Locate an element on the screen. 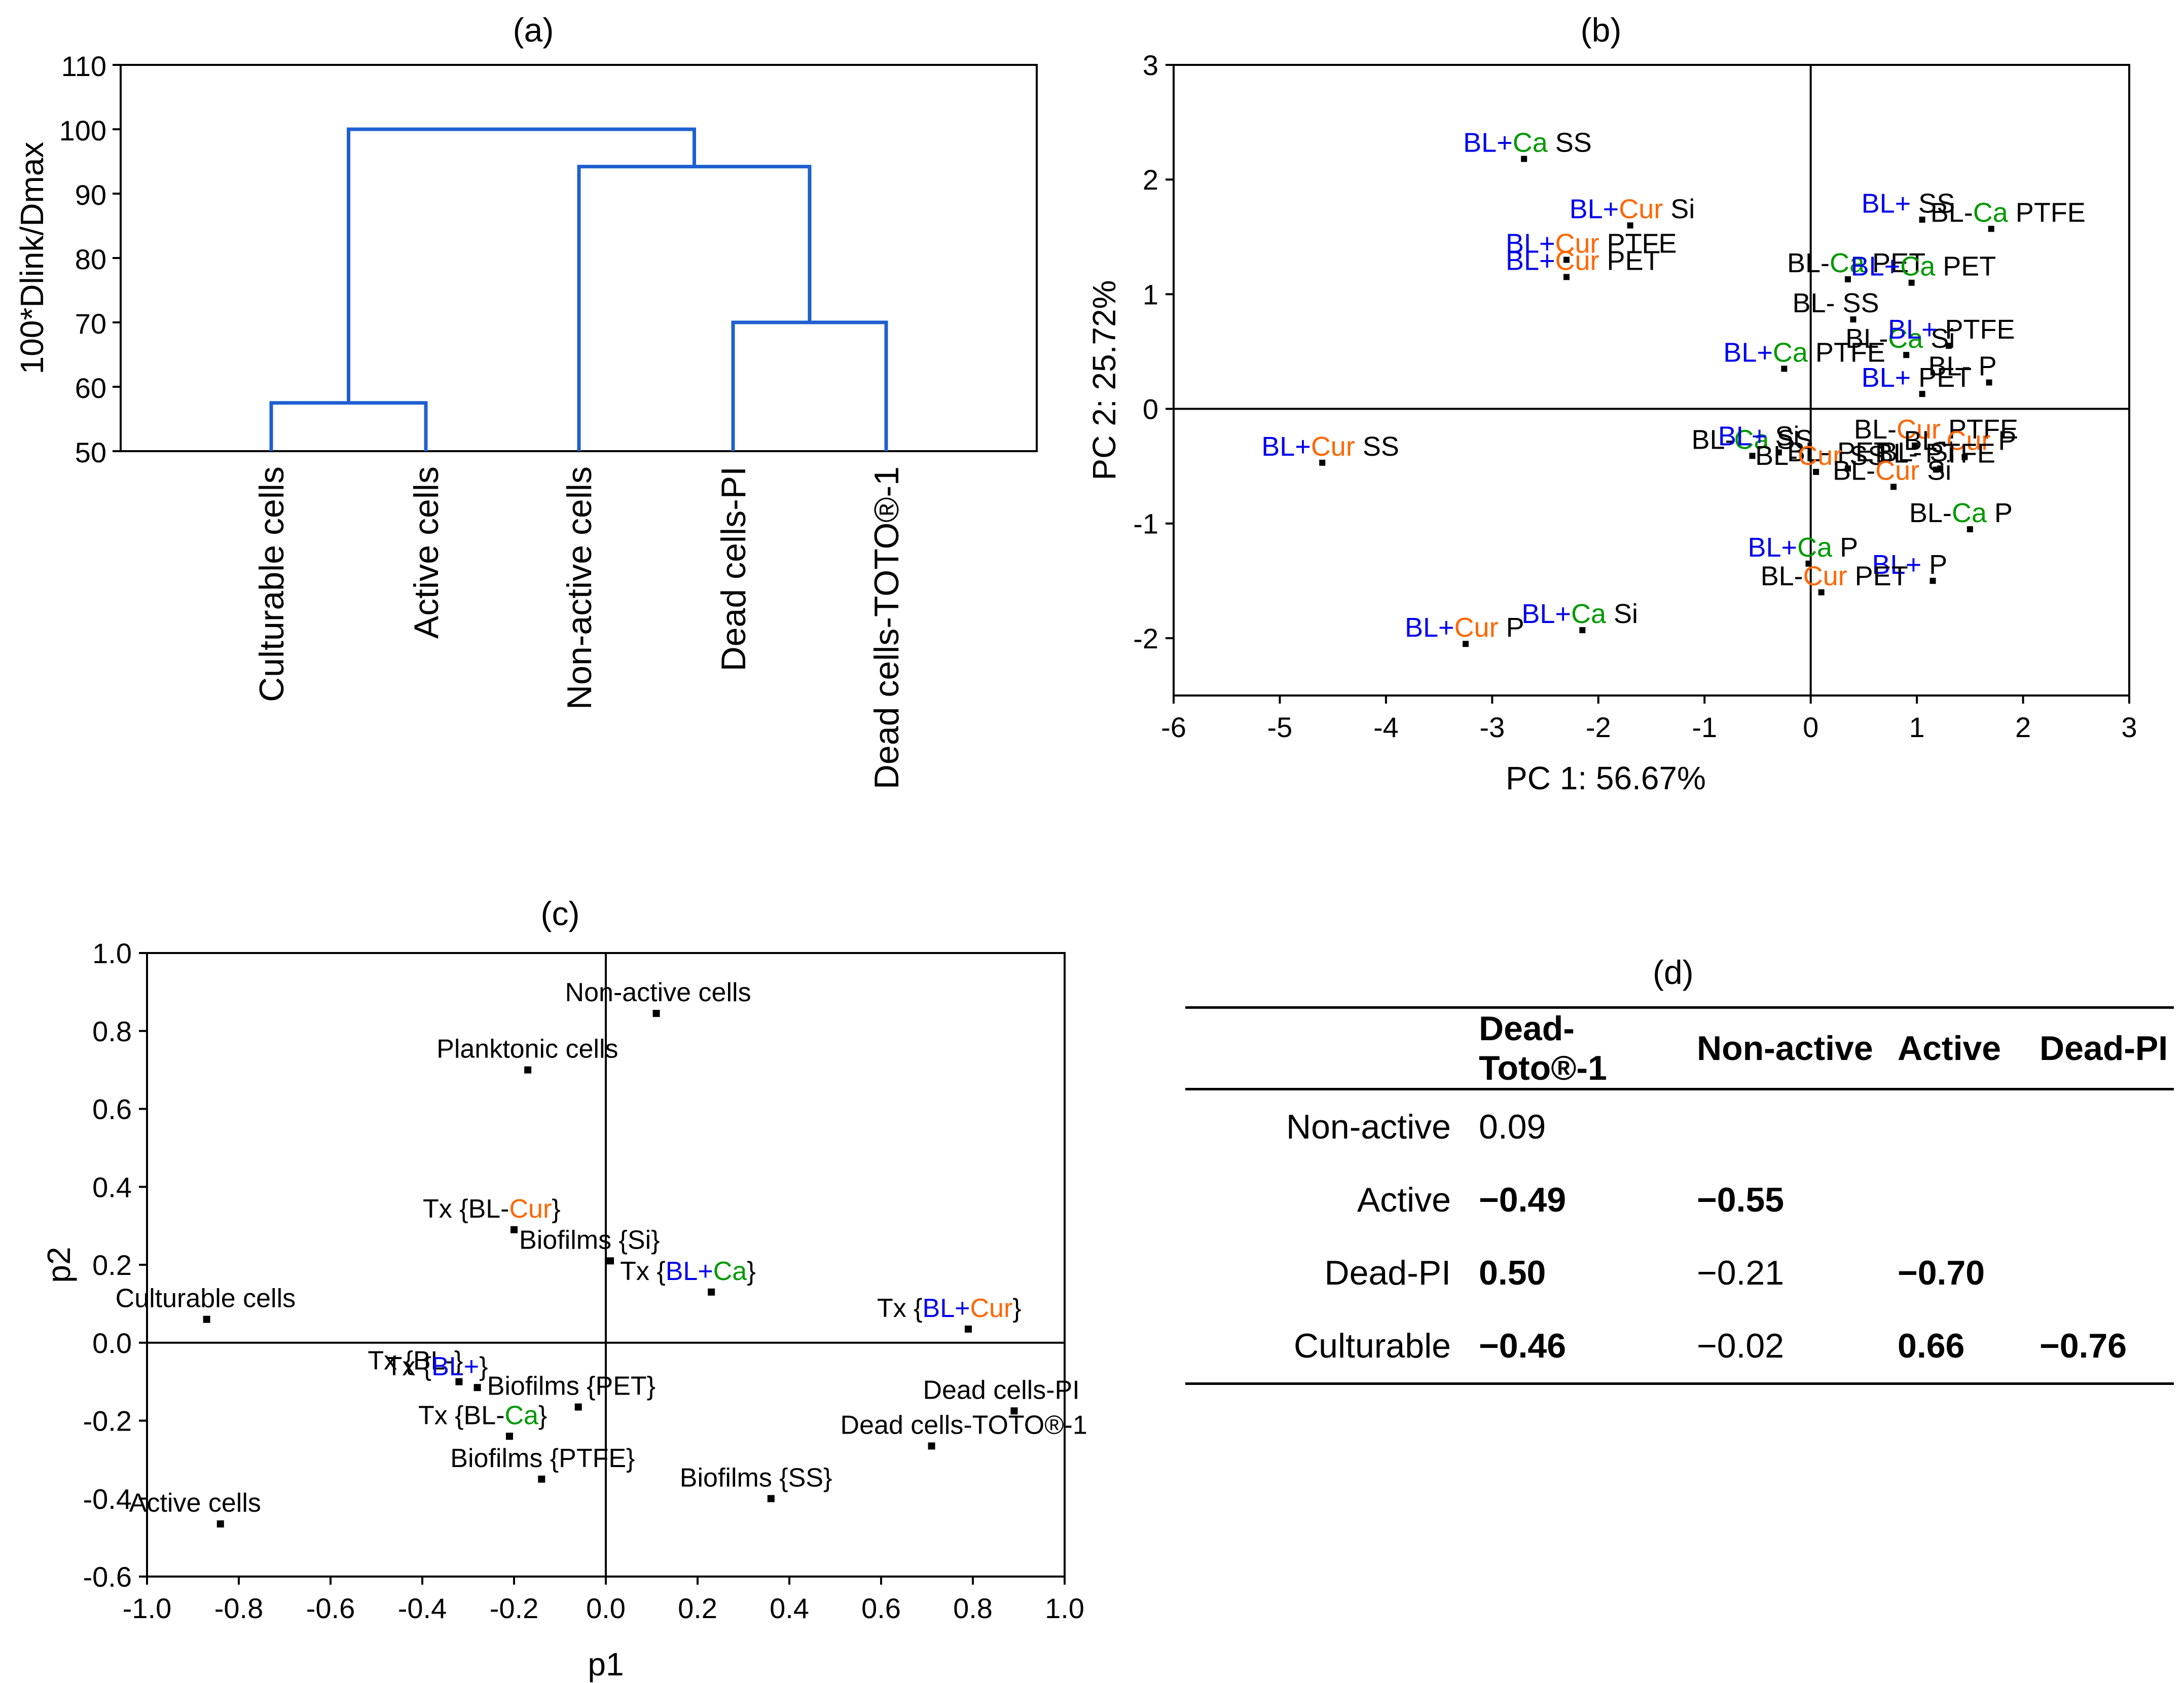 The image size is (2184, 1683). y-tick-label: 0 is located at coordinates (1150, 409).